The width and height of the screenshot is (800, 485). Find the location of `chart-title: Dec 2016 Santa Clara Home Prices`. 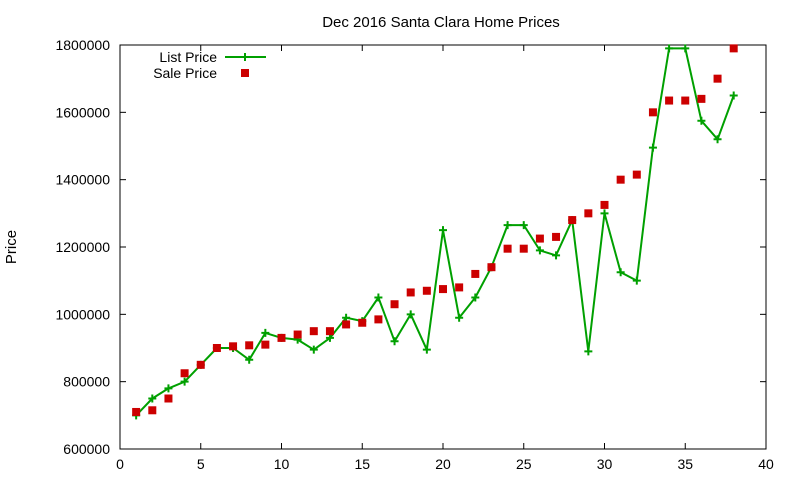

chart-title: Dec 2016 Santa Clara Home Prices is located at coordinates (441, 22).